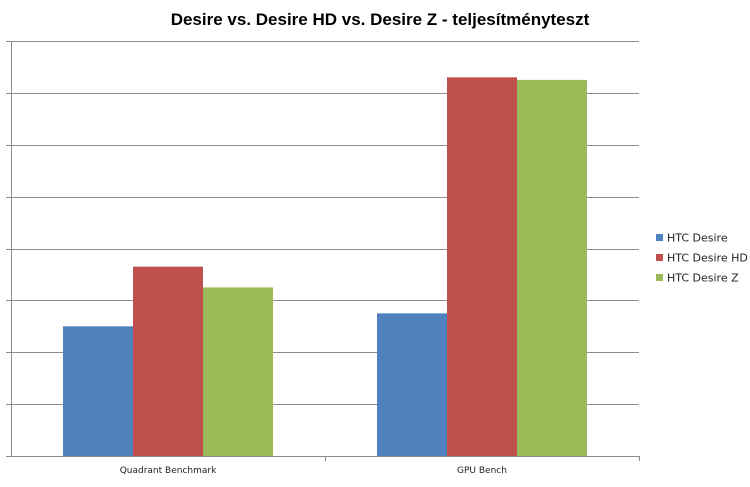  What do you see at coordinates (313, 471) in the screenshot?
I see `x-tick-labels: Quadrant Benchmark GPU Bench` at bounding box center [313, 471].